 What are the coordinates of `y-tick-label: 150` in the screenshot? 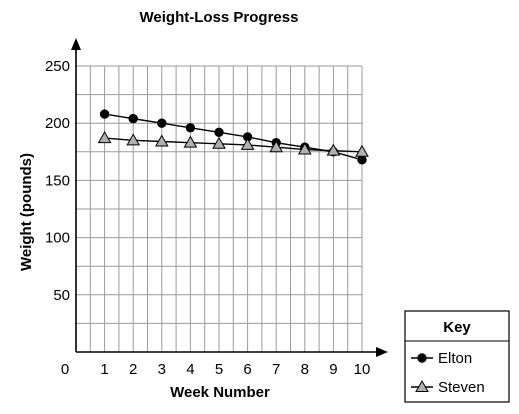 It's located at (57, 180).